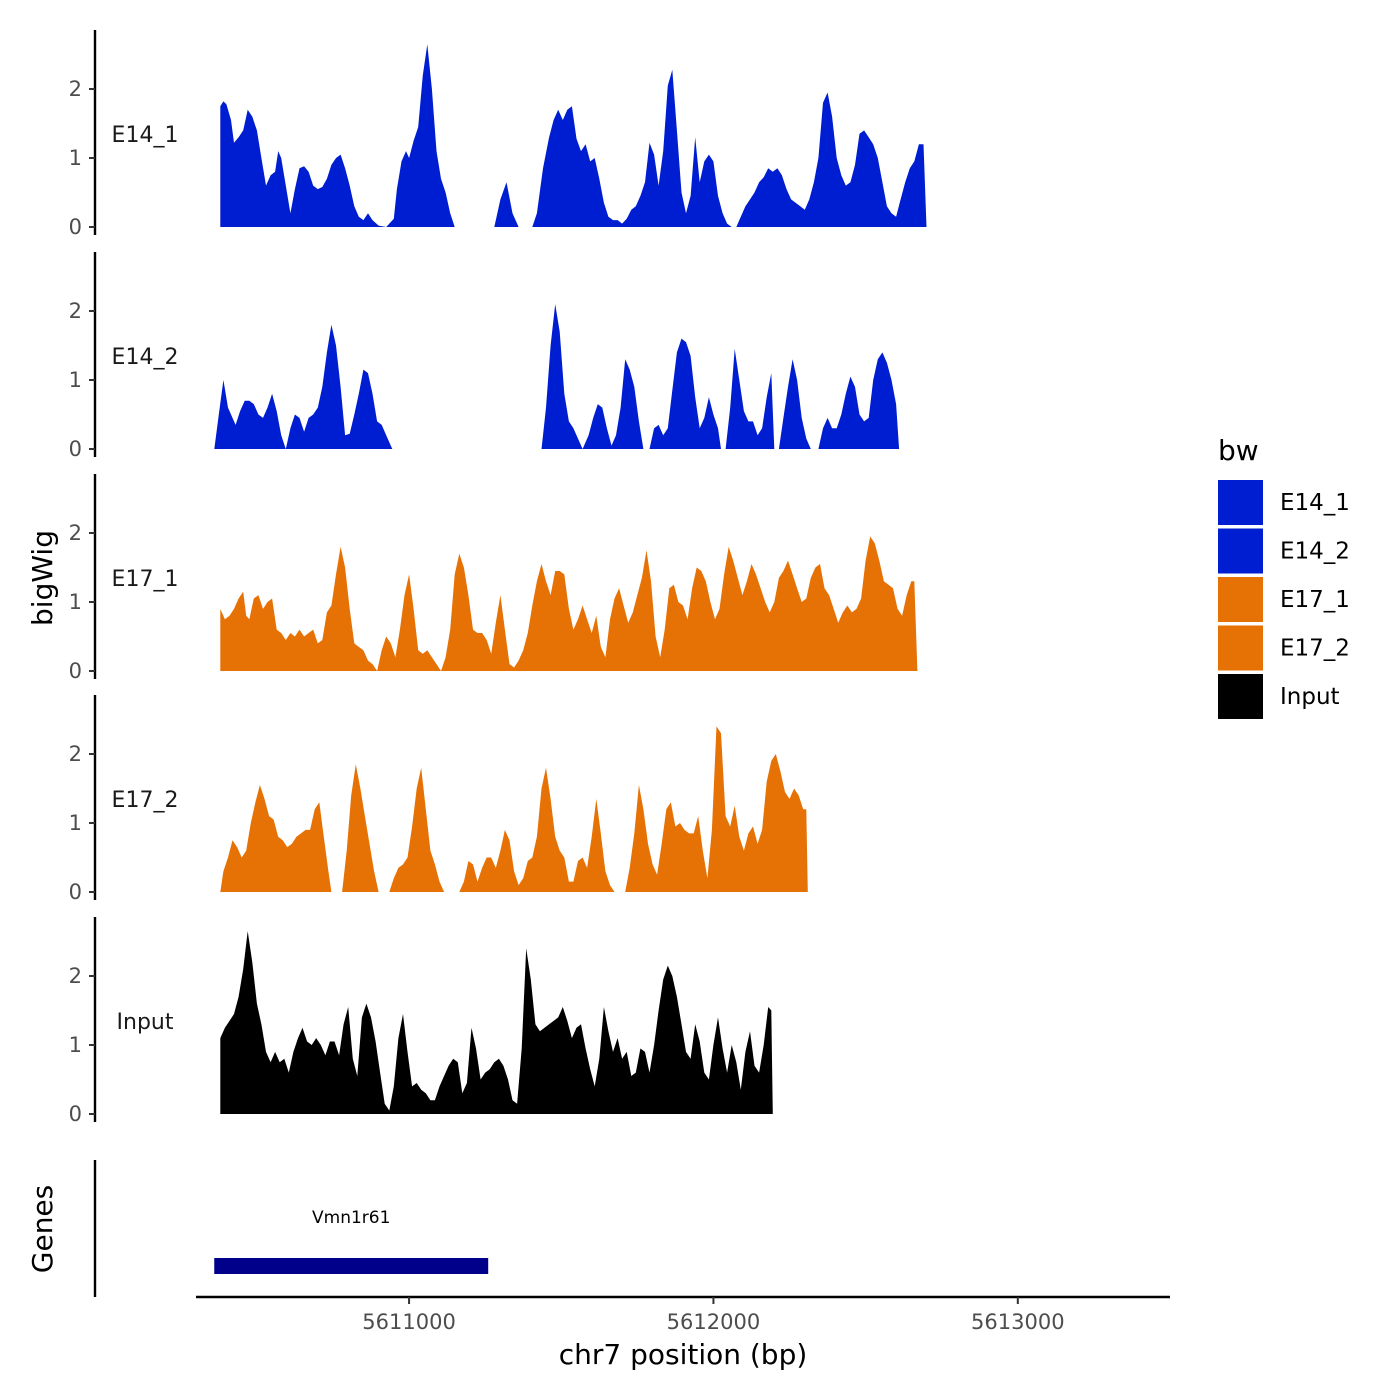  Describe the element at coordinates (1238, 450) in the screenshot. I see `legend-title: bw` at that location.